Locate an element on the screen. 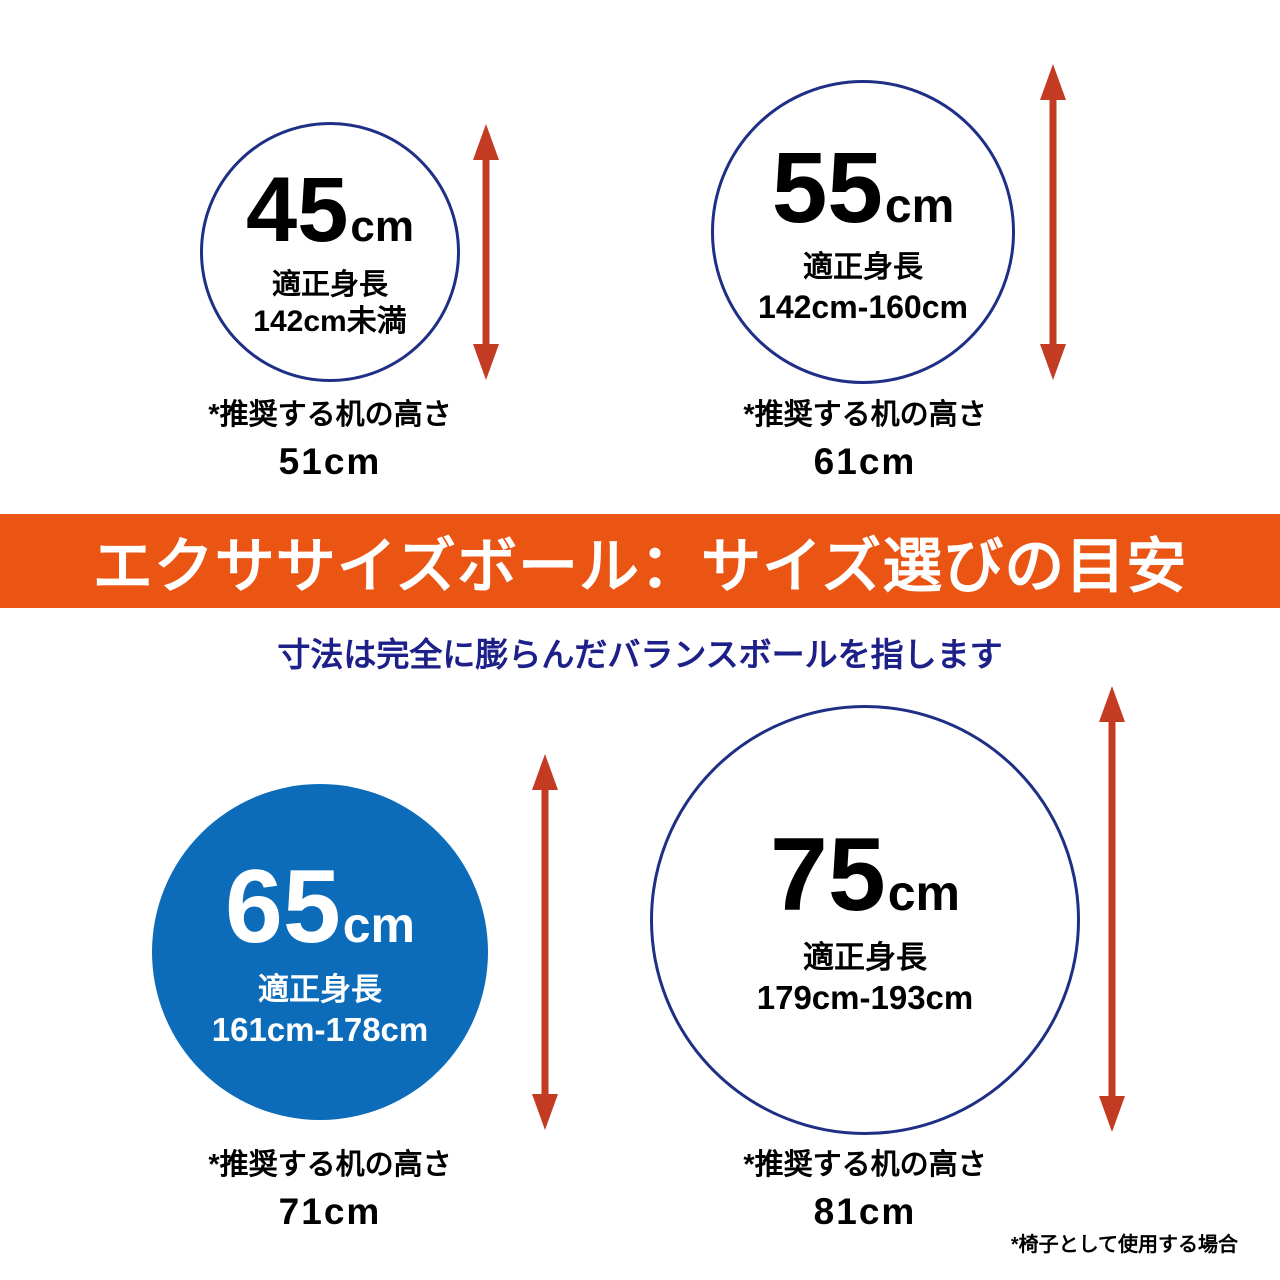  desk-height-caption: *推奨する机の高さ 51cm is located at coordinates (330, 440).